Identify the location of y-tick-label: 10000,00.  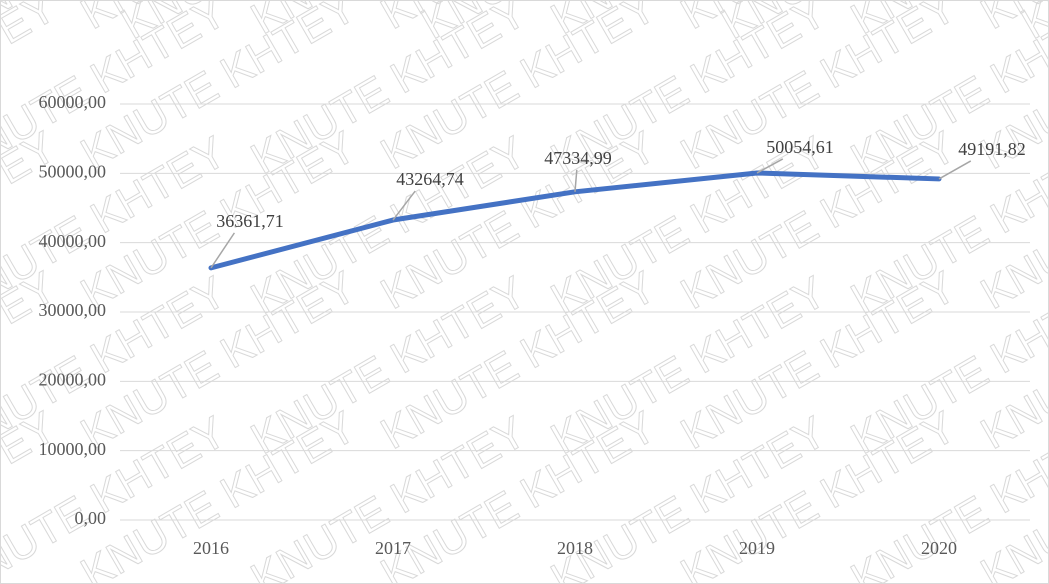
(73, 449).